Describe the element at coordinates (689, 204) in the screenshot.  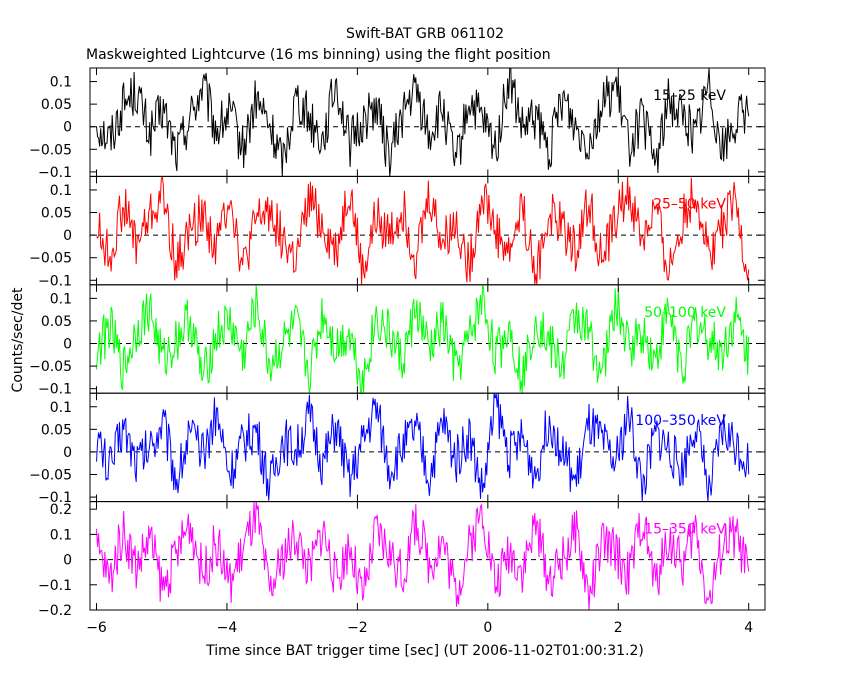
I see `band-label: 25–50 keV` at that location.